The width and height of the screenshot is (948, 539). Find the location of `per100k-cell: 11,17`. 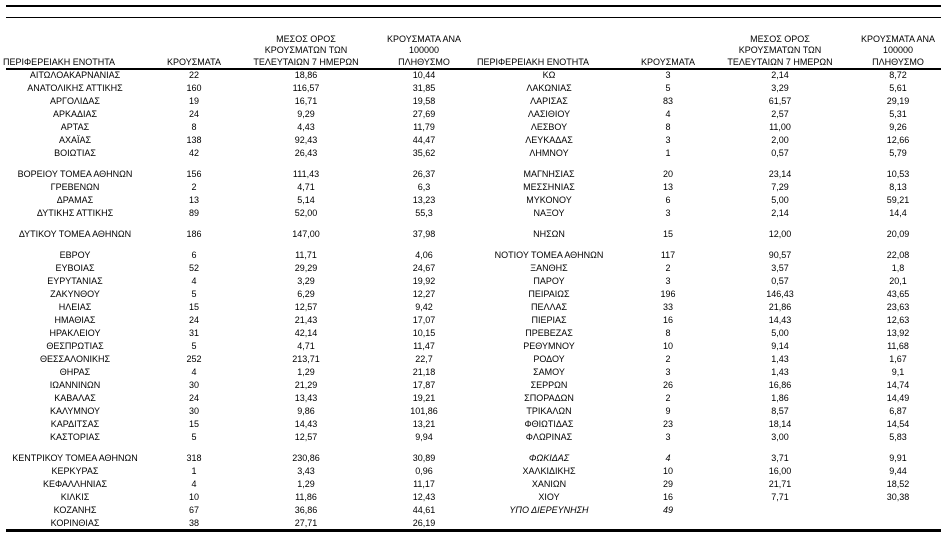

per100k-cell: 11,17 is located at coordinates (424, 484).